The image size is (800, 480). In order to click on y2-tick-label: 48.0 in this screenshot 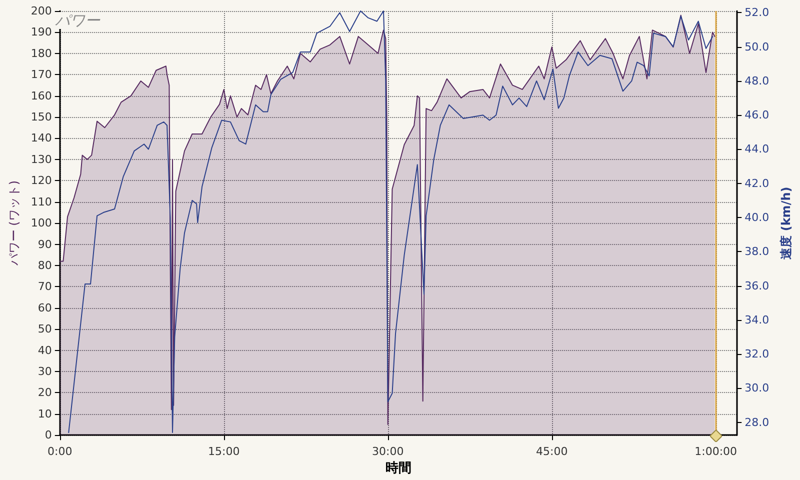, I will do `click(757, 81)`.